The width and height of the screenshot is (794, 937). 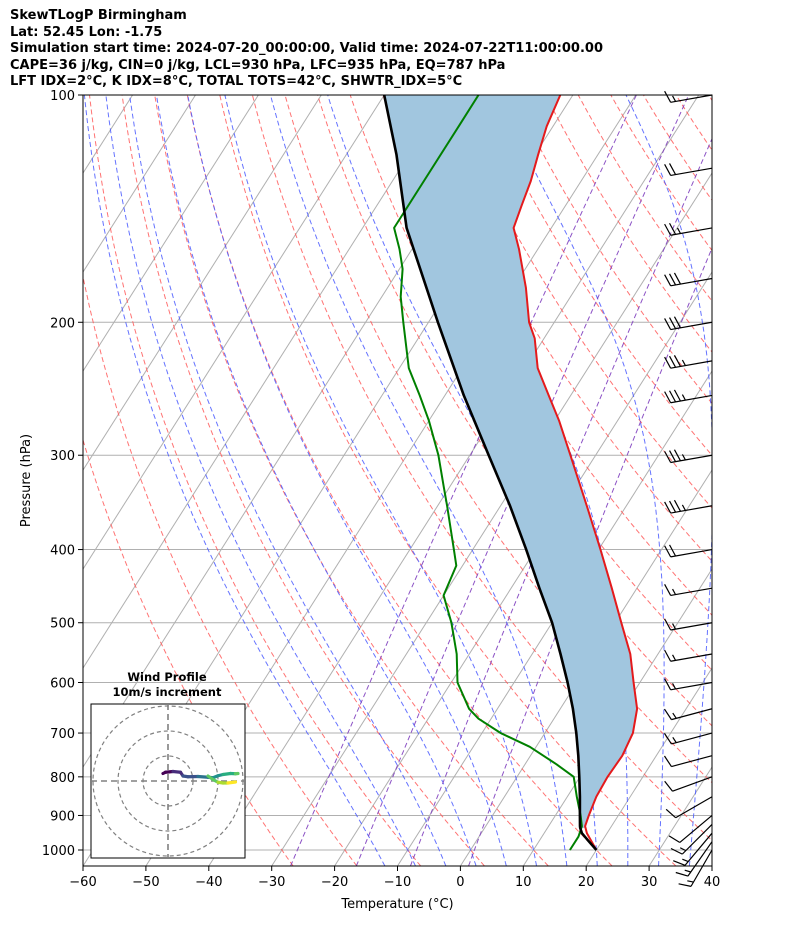 What do you see at coordinates (586, 882) in the screenshot?
I see `x-tick-label: 20` at bounding box center [586, 882].